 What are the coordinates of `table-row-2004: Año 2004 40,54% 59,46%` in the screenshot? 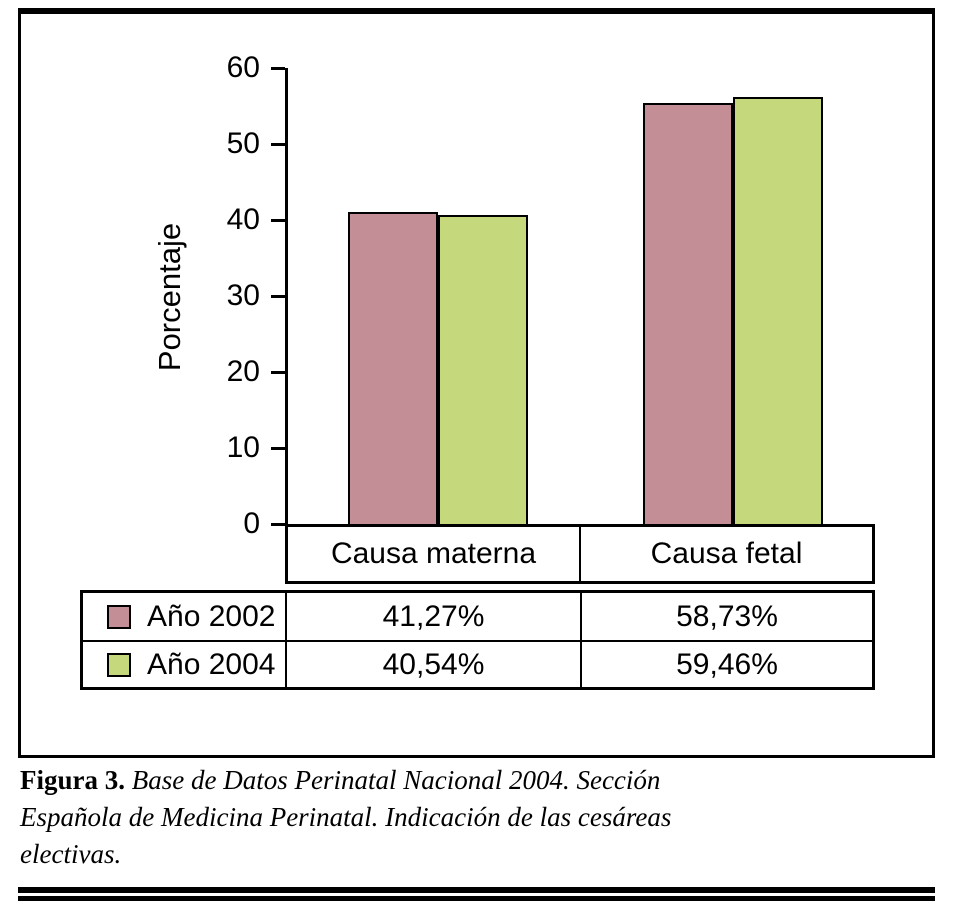 It's located at (477, 663).